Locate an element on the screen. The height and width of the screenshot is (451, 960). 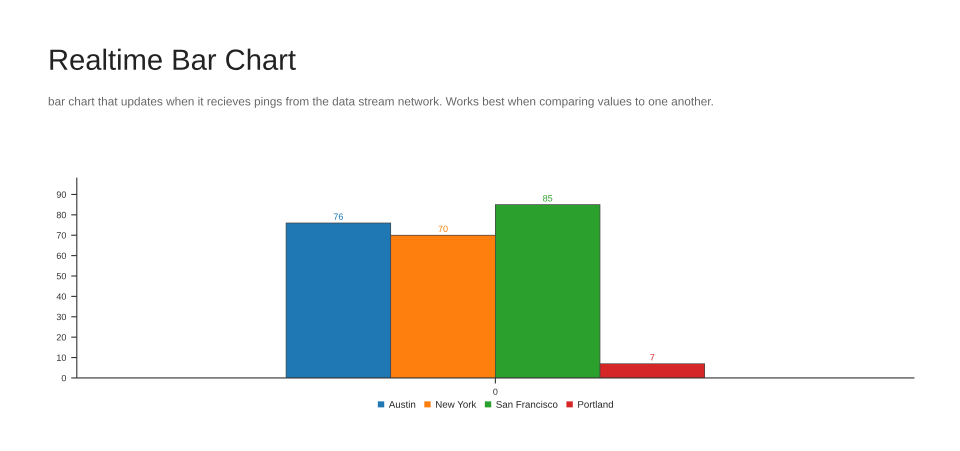
chart-subtitle: bar chart that updates when it recieves pings from the data stream network. Works best when comparing values to one another. is located at coordinates (380, 102).